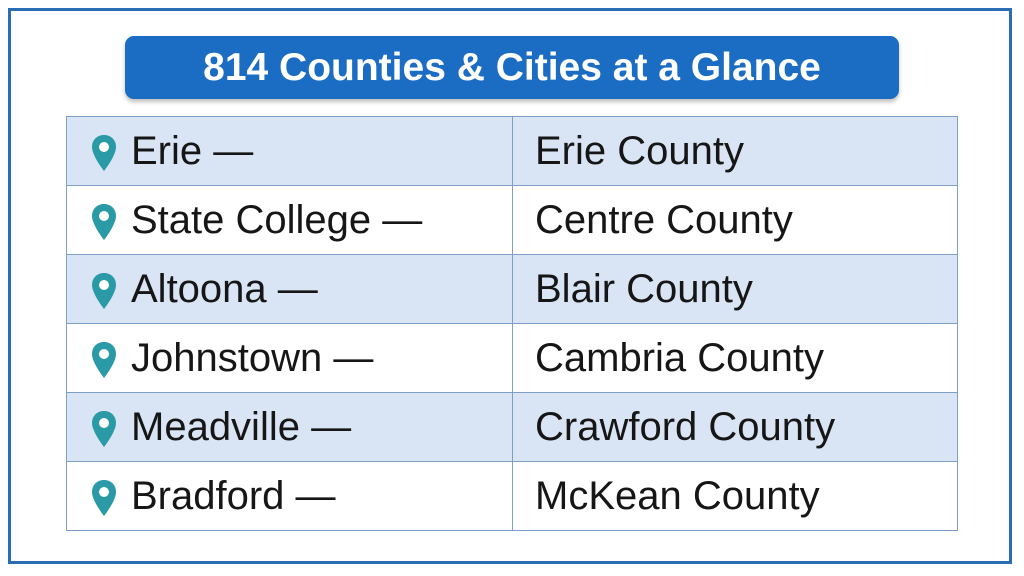  What do you see at coordinates (735, 289) in the screenshot?
I see `county-cell: Blair County` at bounding box center [735, 289].